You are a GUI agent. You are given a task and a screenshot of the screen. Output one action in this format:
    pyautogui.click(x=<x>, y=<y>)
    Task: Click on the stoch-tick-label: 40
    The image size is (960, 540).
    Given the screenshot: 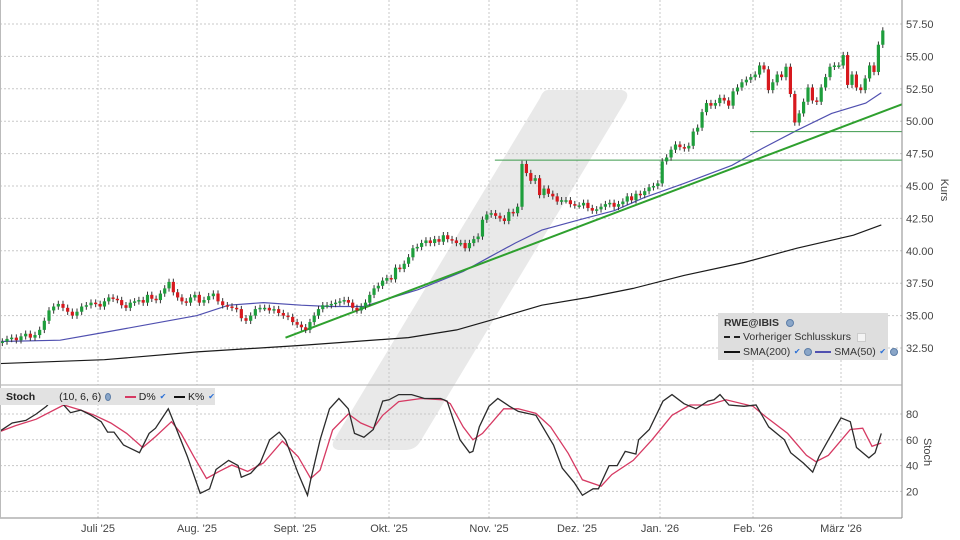 What is the action you would take?
    pyautogui.click(x=912, y=467)
    